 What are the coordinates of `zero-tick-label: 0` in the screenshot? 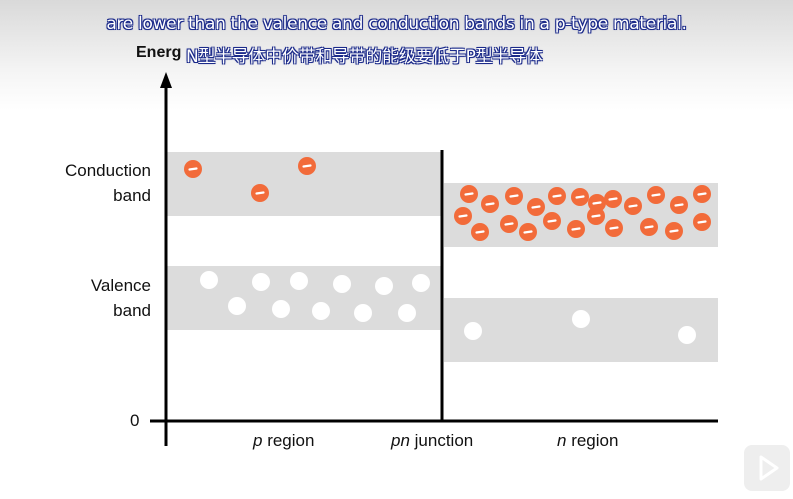 It's located at (135, 420).